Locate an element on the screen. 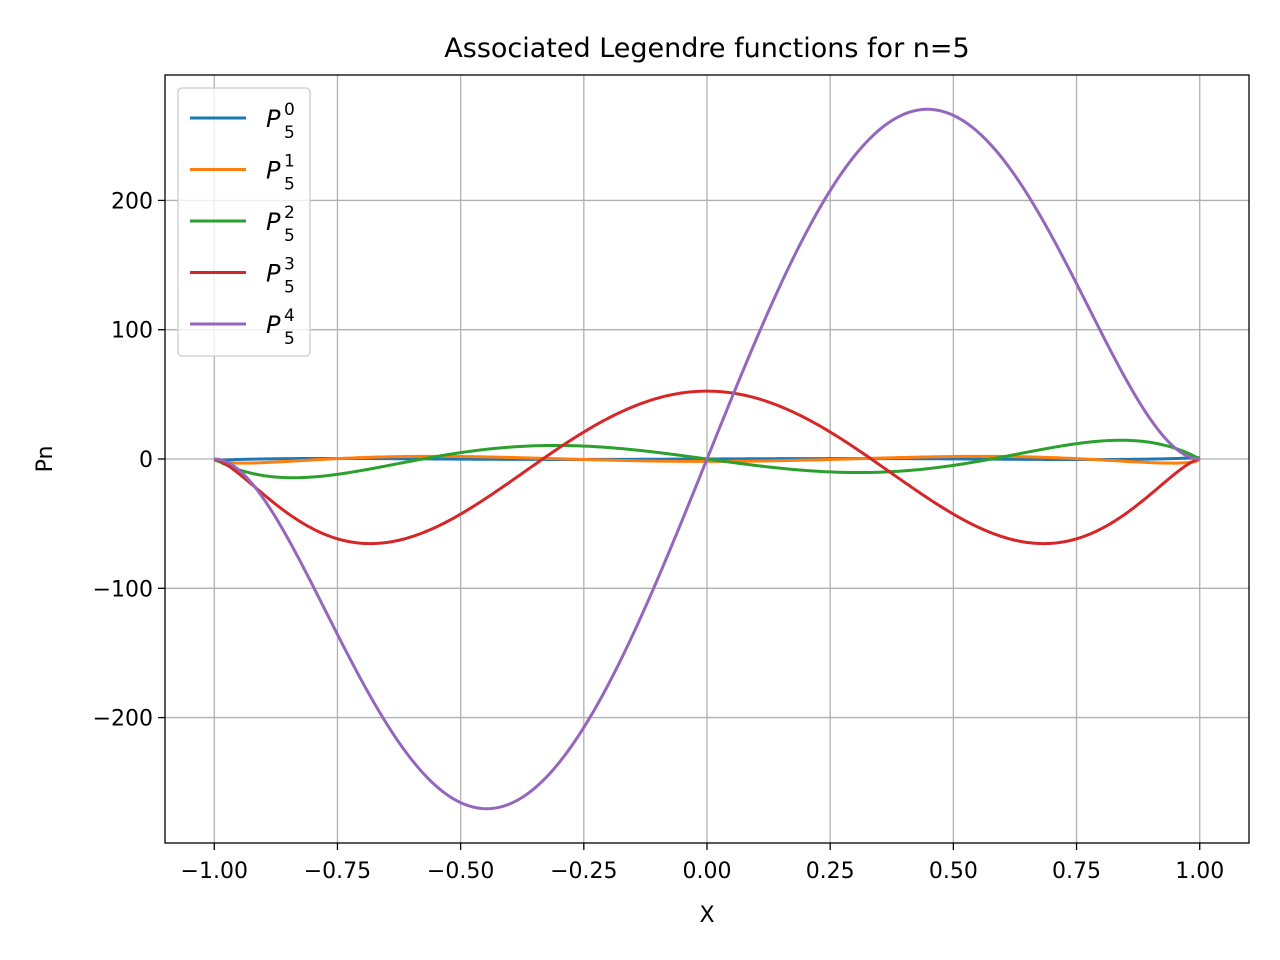  y-tick-label: −100 is located at coordinates (123, 589).